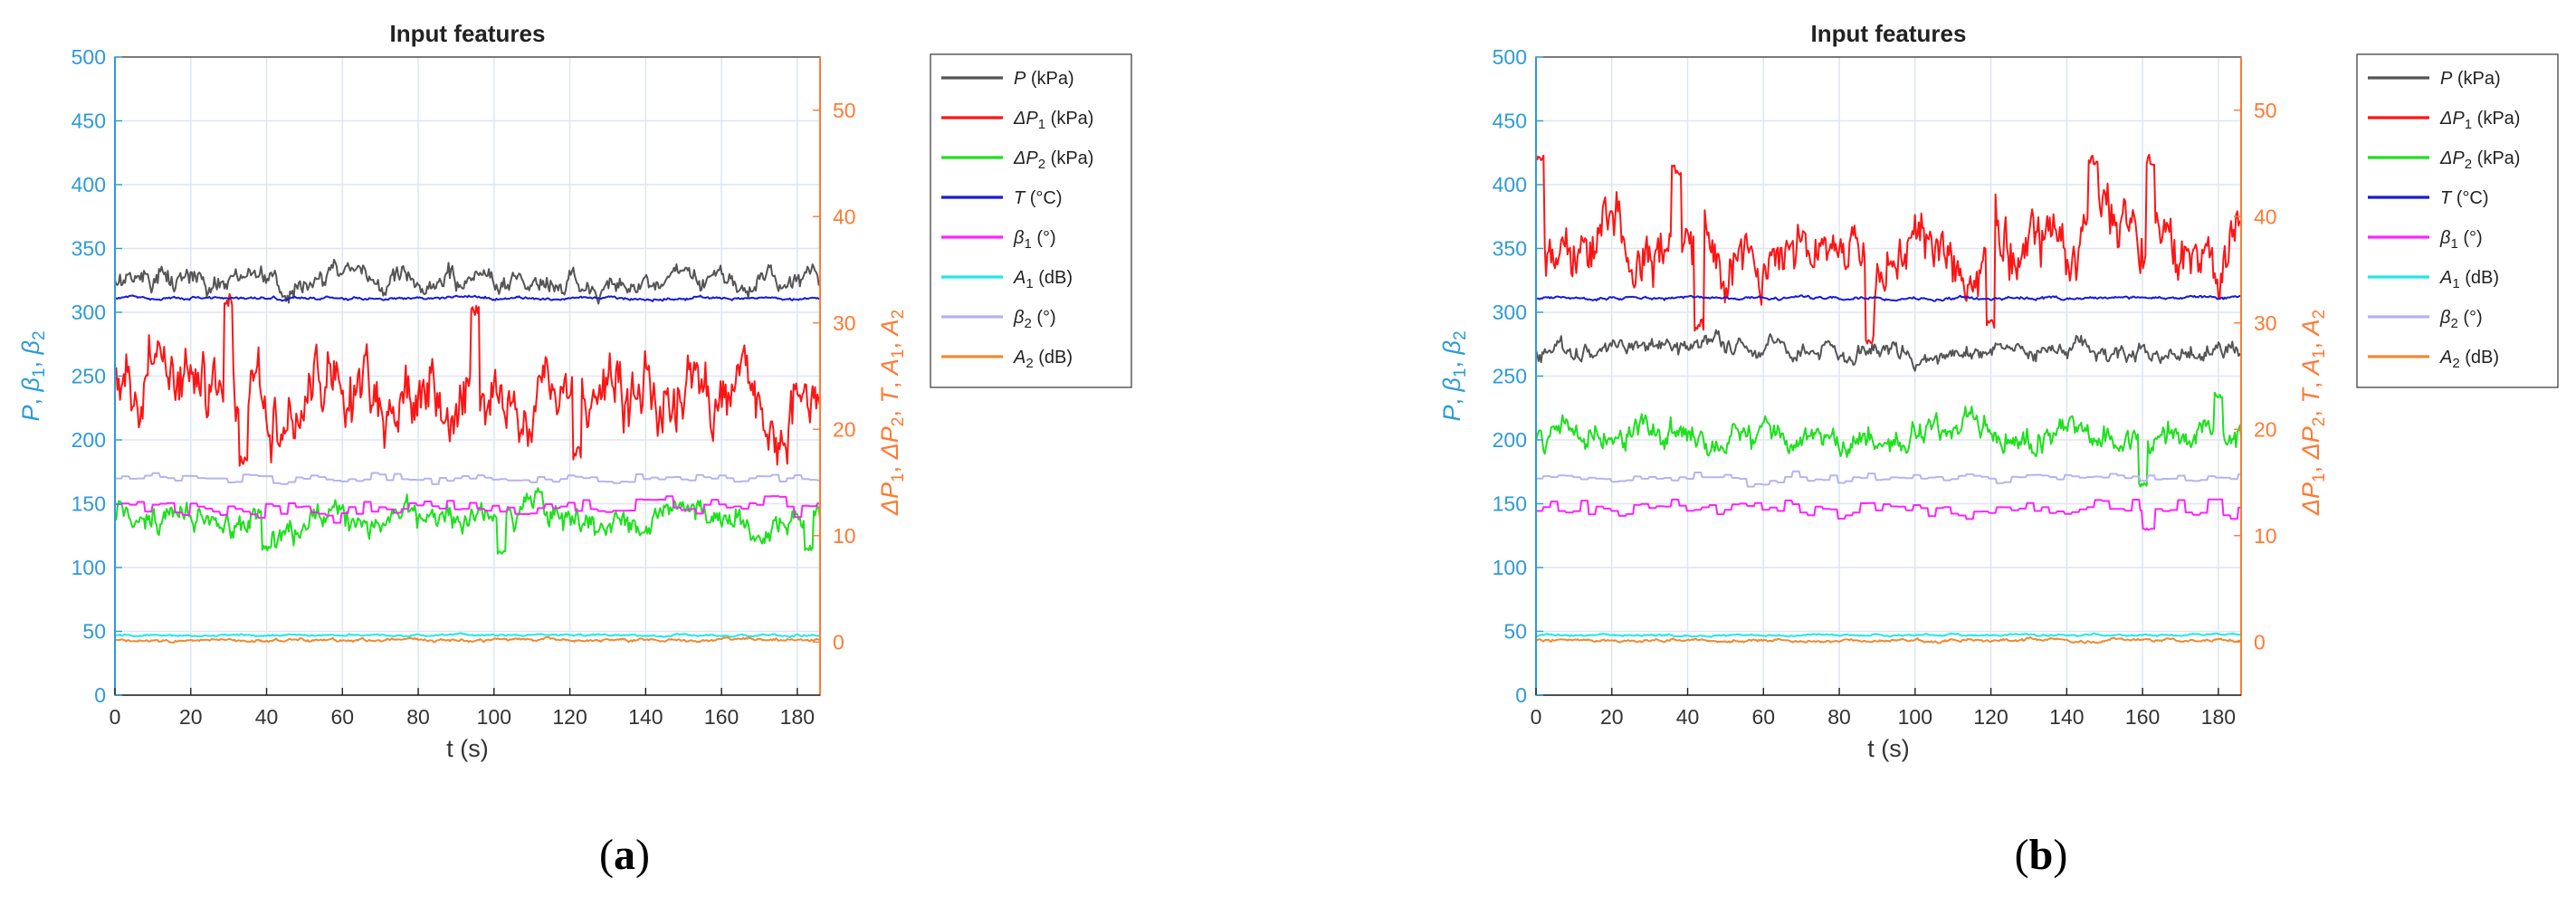  What do you see at coordinates (2471, 79) in the screenshot?
I see `legend-label: P (kPa)` at bounding box center [2471, 79].